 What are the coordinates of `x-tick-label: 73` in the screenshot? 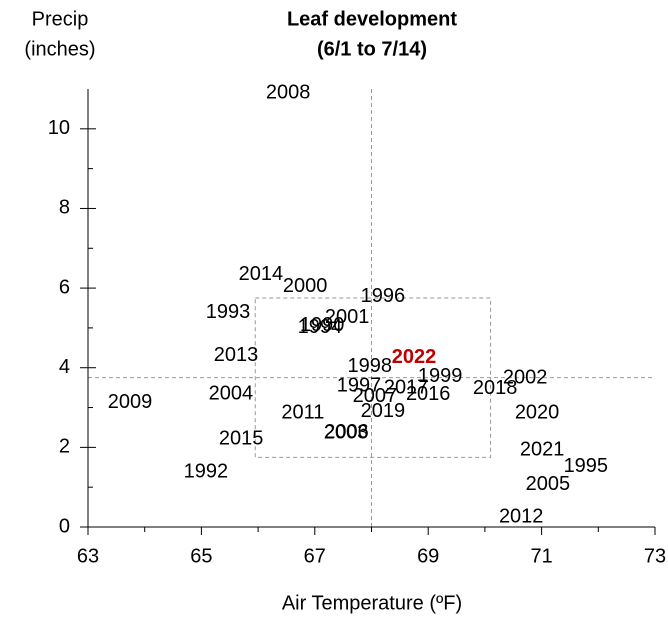 It's located at (655, 556).